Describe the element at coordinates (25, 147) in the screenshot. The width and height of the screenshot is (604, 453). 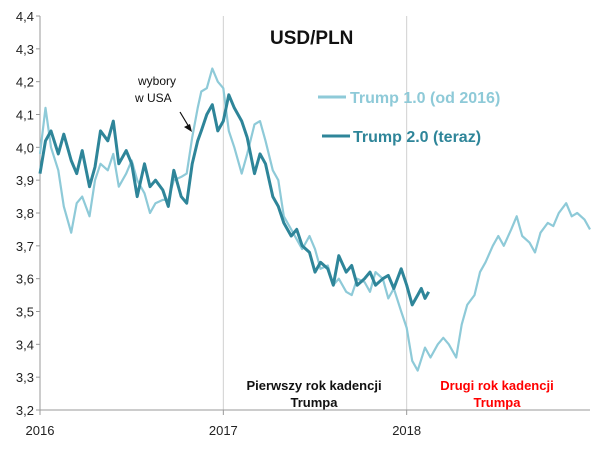
I see `y-tick-label: 4,0` at that location.